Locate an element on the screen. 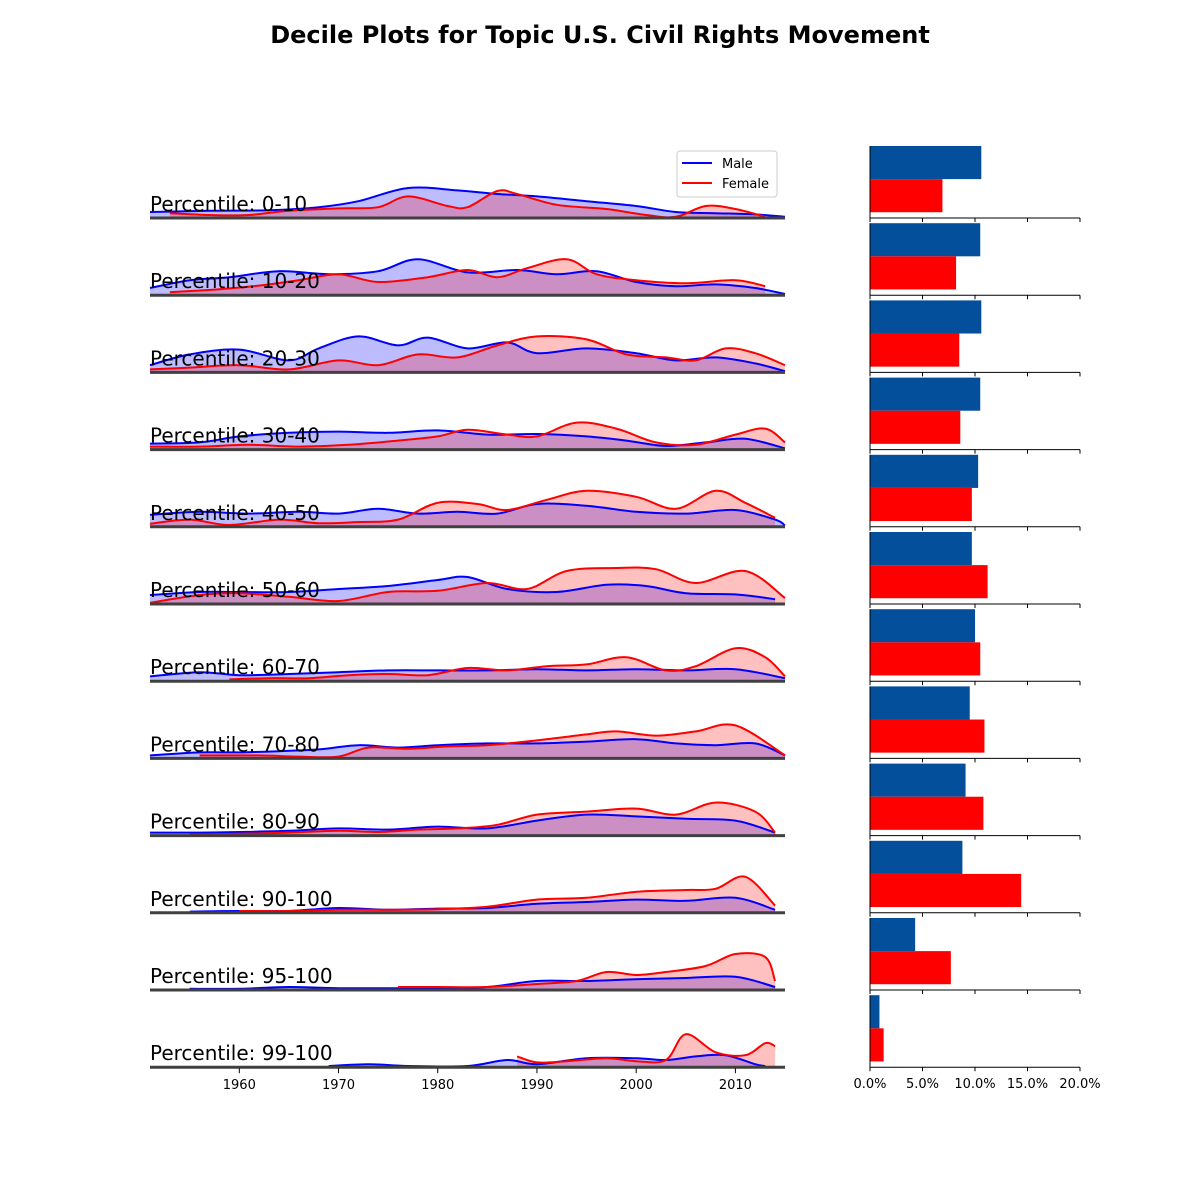  x-tick-label: 1960 is located at coordinates (239, 1085).